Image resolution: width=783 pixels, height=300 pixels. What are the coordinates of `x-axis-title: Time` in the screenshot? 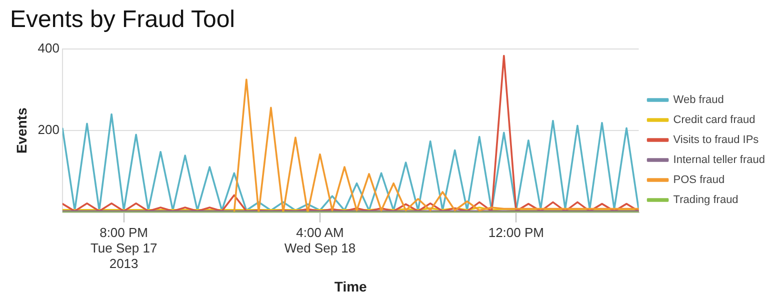 It's located at (351, 286).